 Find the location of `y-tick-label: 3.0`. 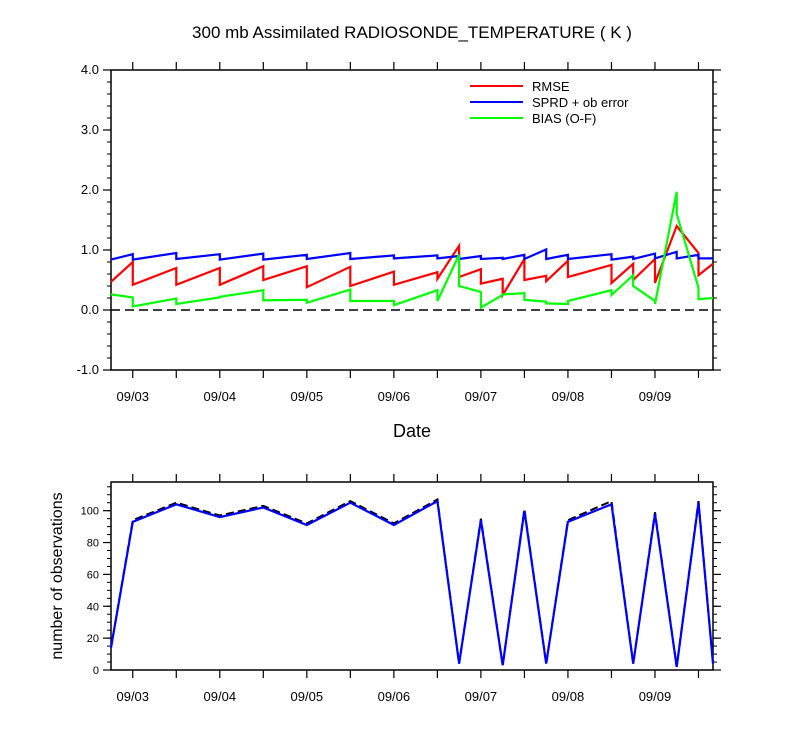

y-tick-label: 3.0 is located at coordinates (90, 129).